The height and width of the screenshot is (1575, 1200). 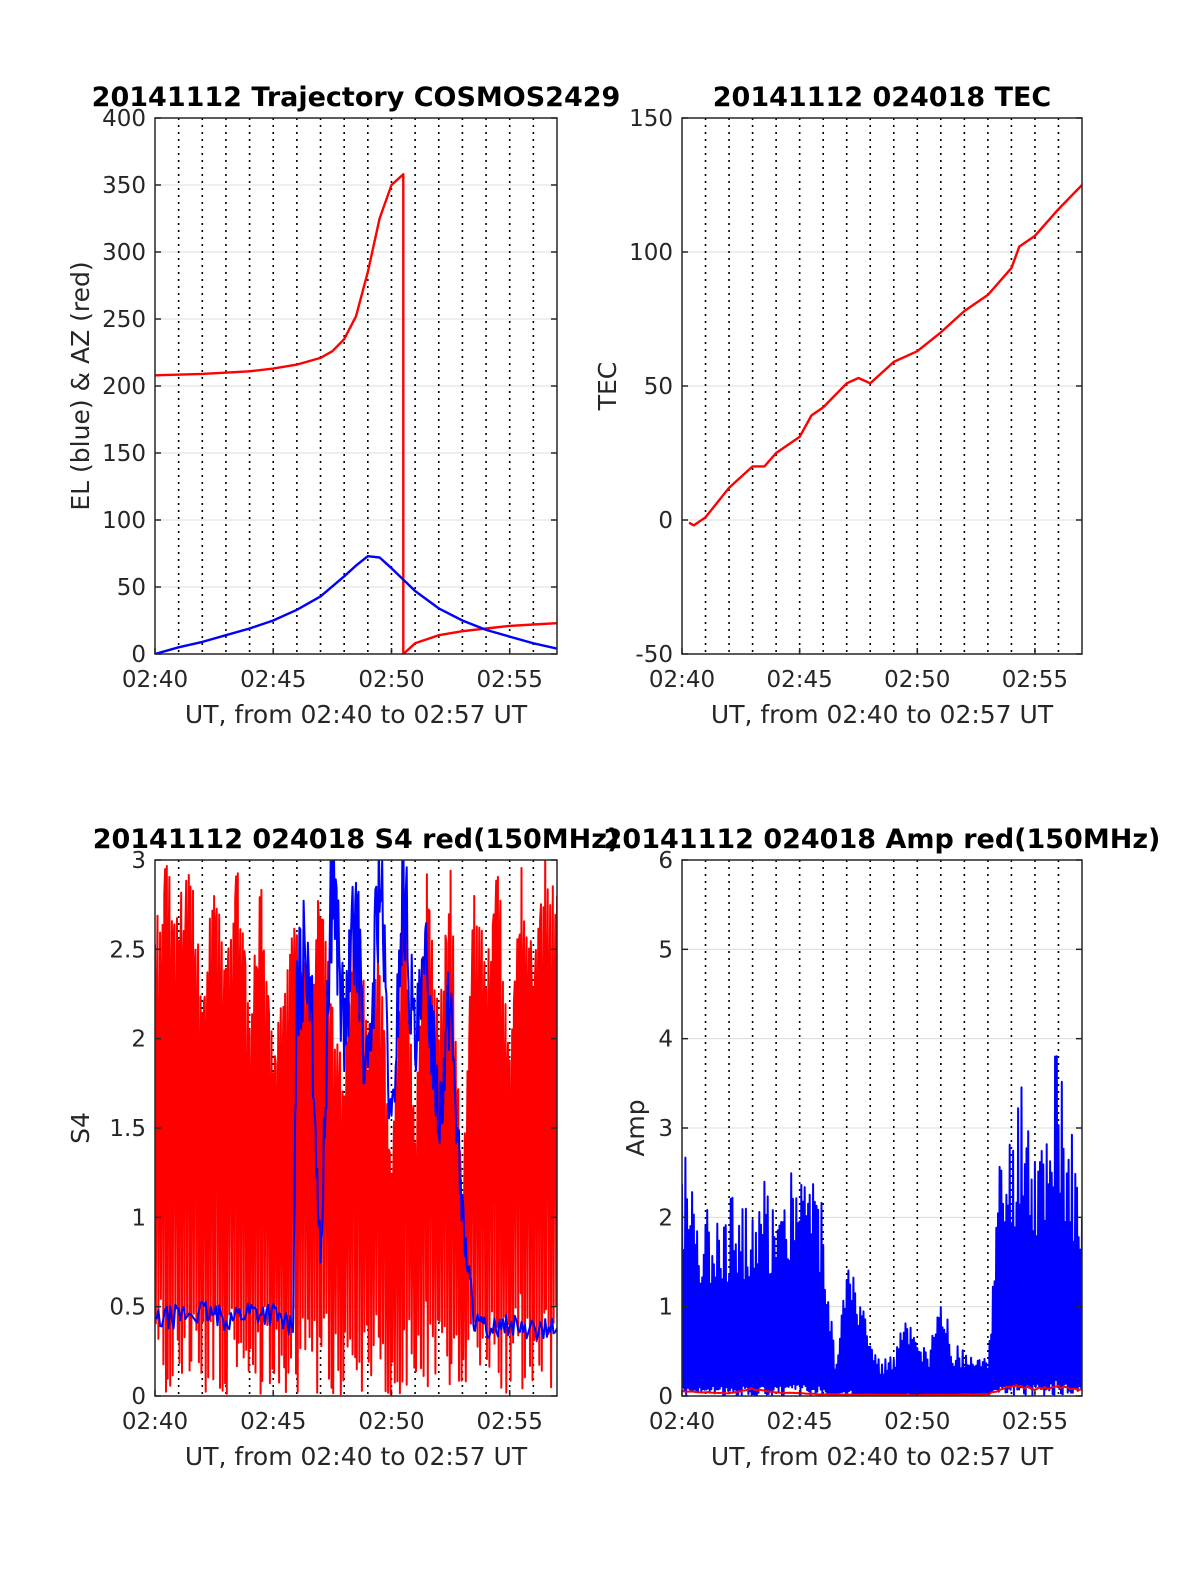 I want to click on chart-title: 20141112 Trajectory COSMOS2429, so click(x=356, y=97).